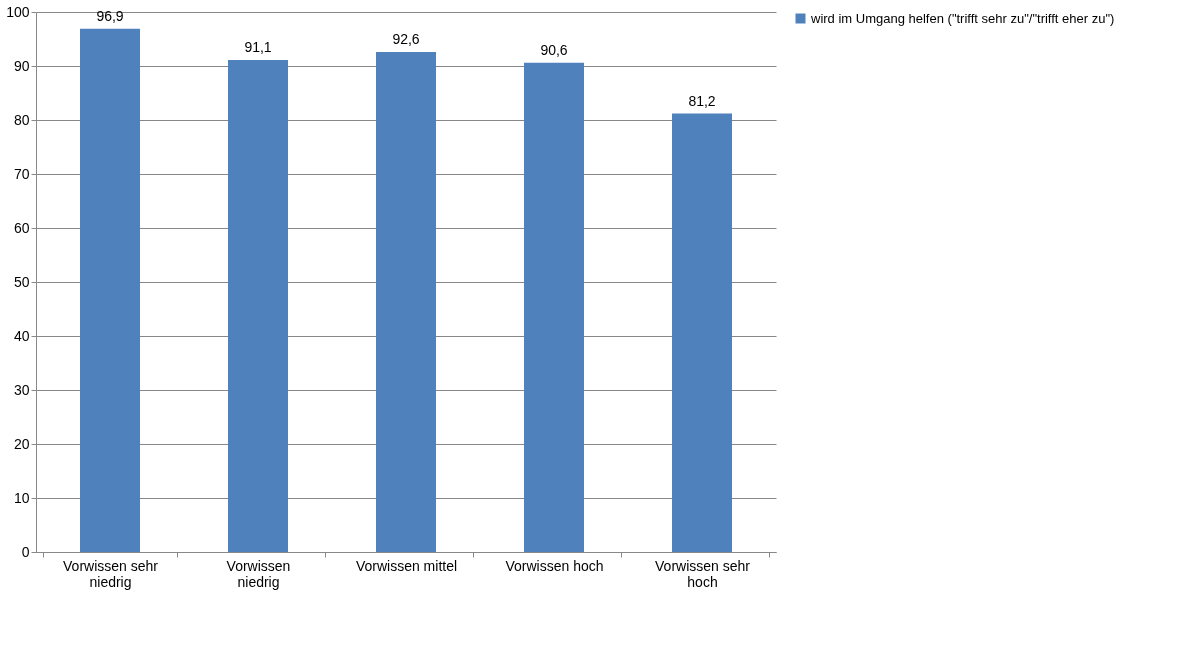 The height and width of the screenshot is (651, 1179). I want to click on y-tick-label: 30, so click(21, 389).